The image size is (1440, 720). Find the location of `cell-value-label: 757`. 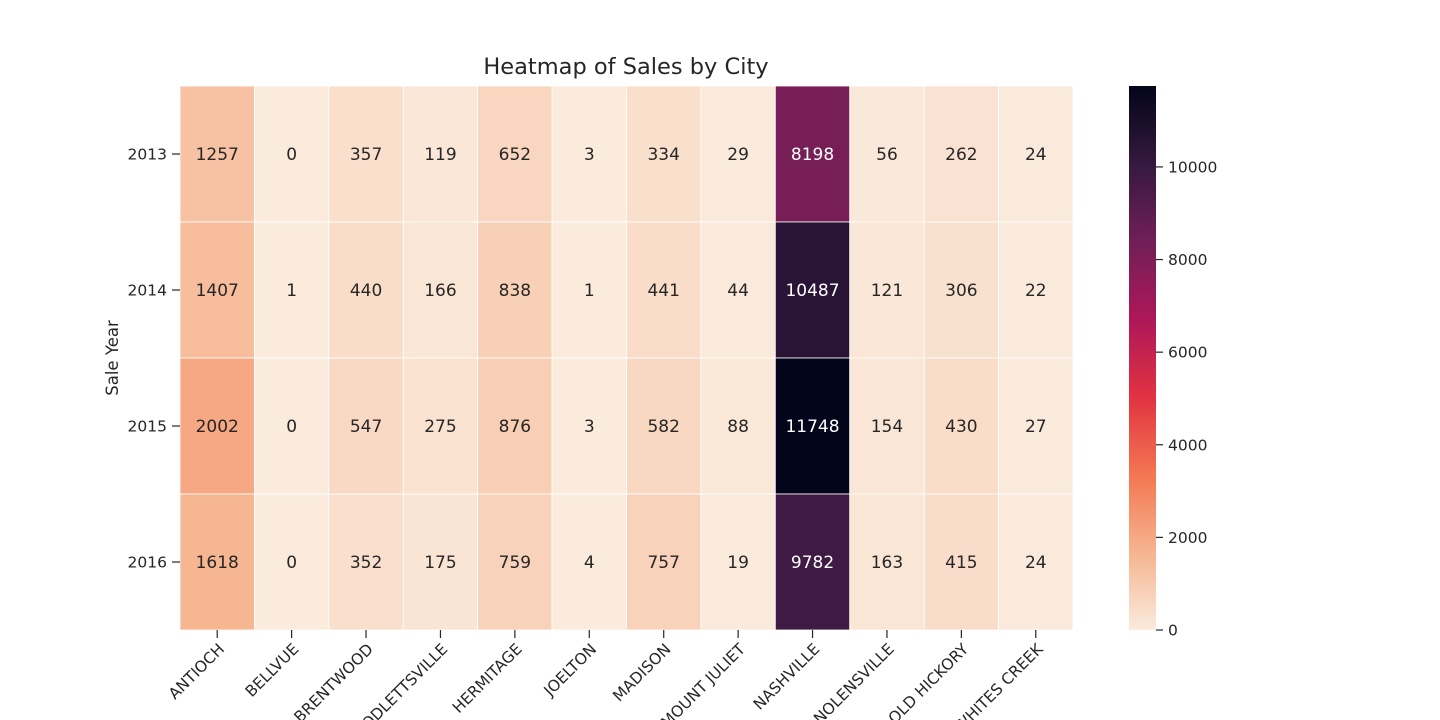

cell-value-label: 757 is located at coordinates (663, 563).